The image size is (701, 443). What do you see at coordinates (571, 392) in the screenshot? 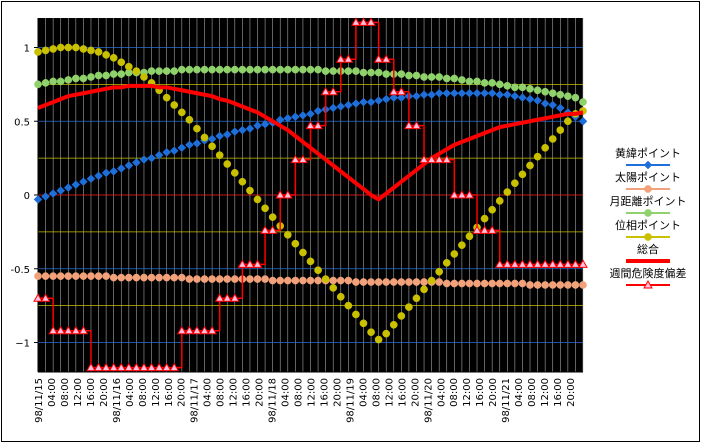
I see `x-tick-label: 20:00` at bounding box center [571, 392].